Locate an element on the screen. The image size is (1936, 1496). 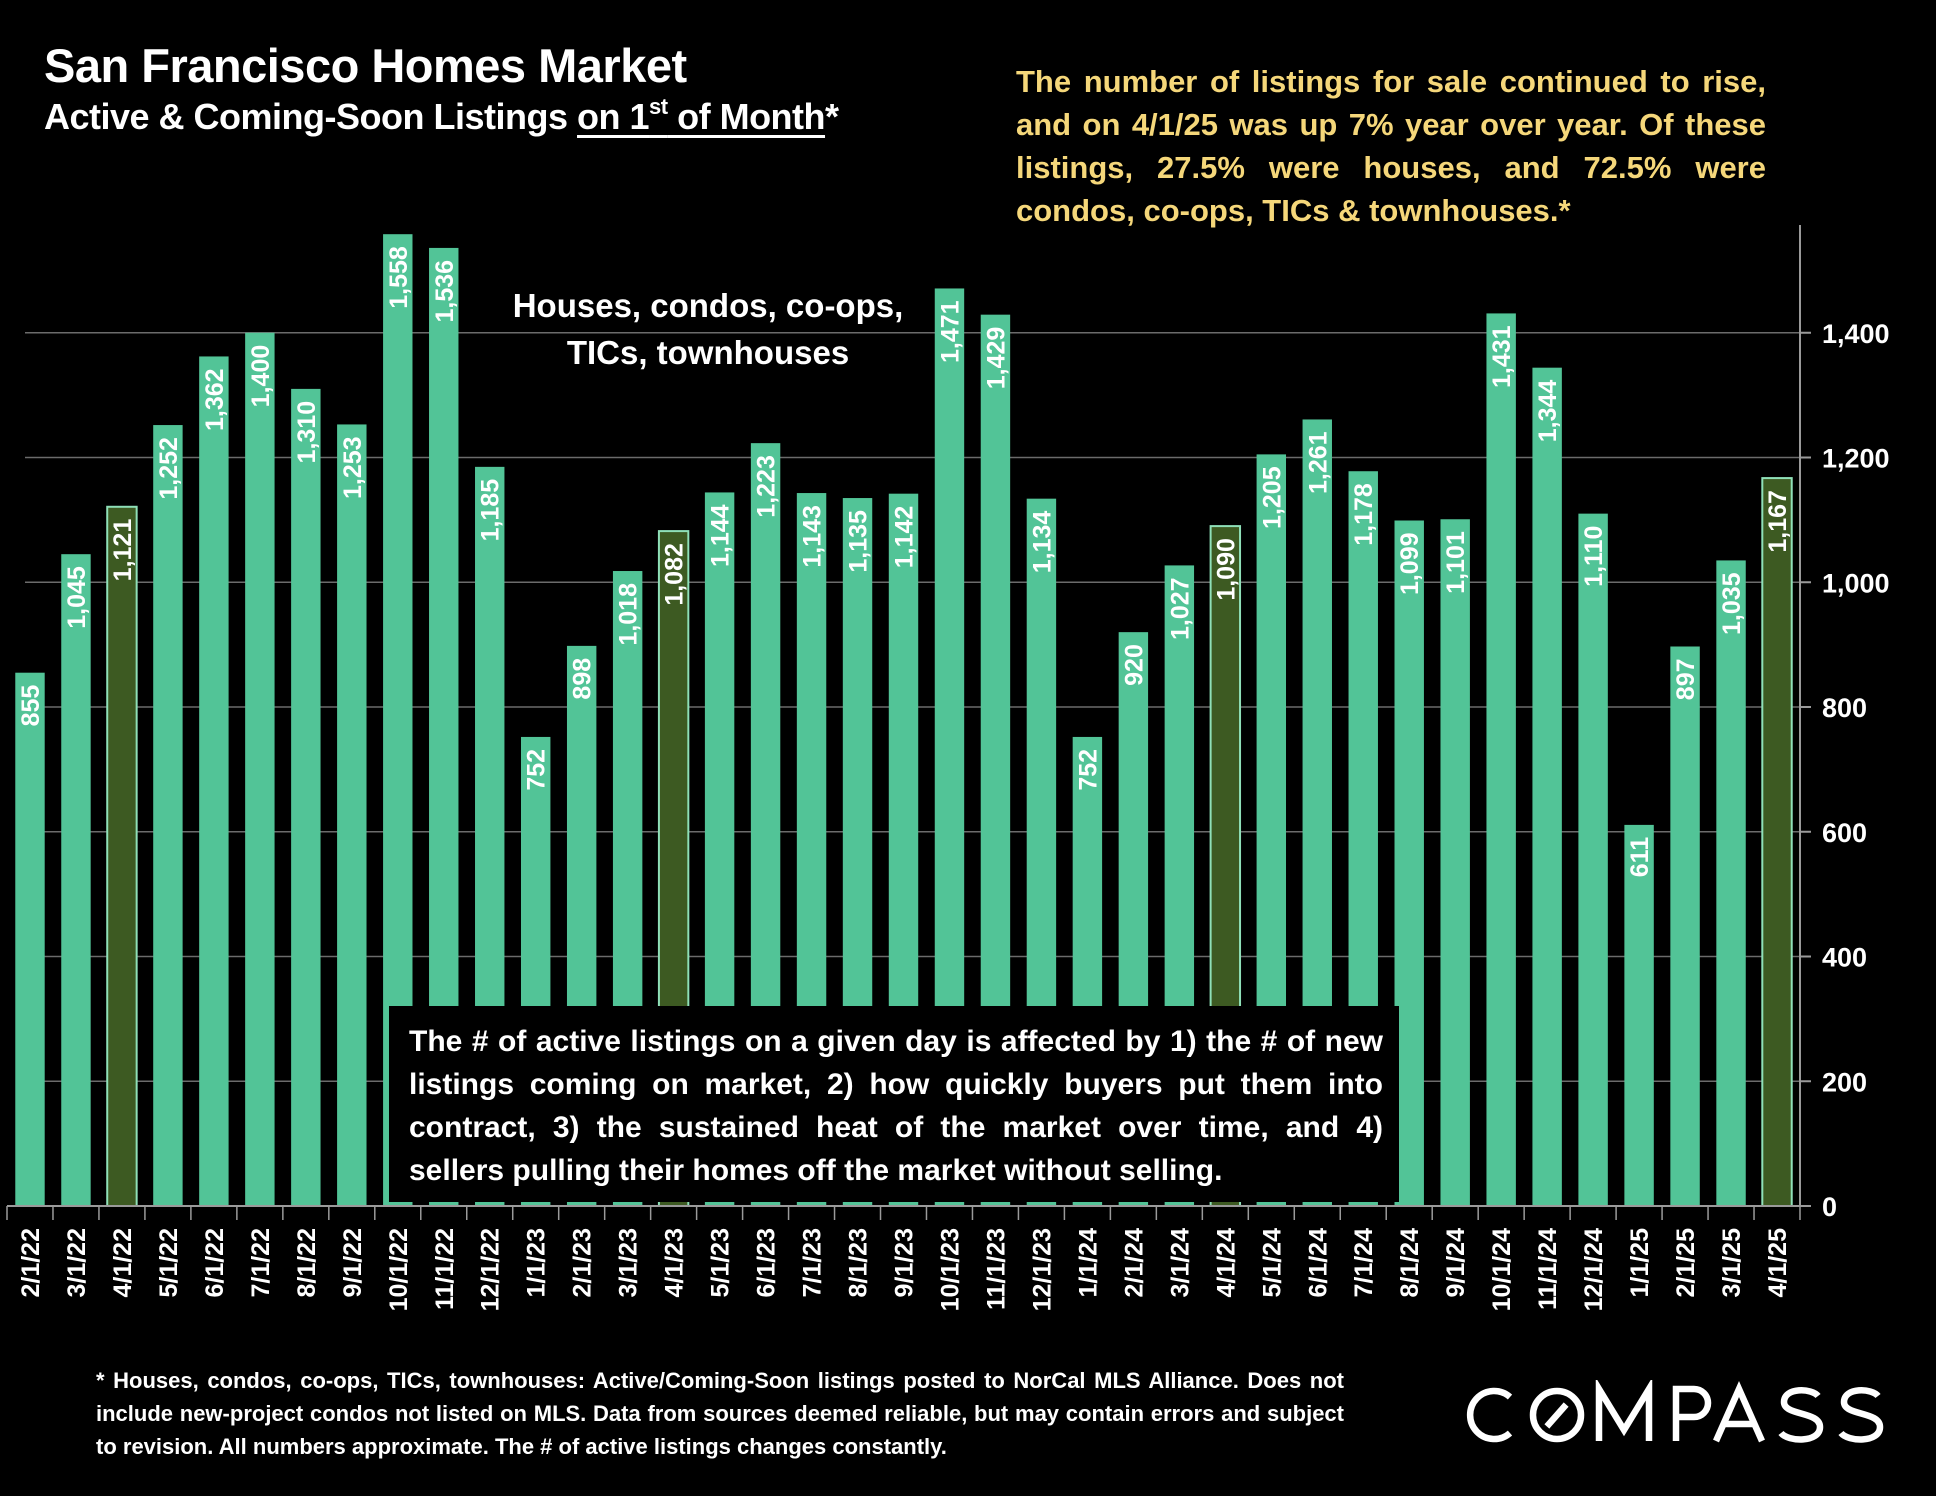
bar-value-label: 1,082 is located at coordinates (675, 574).